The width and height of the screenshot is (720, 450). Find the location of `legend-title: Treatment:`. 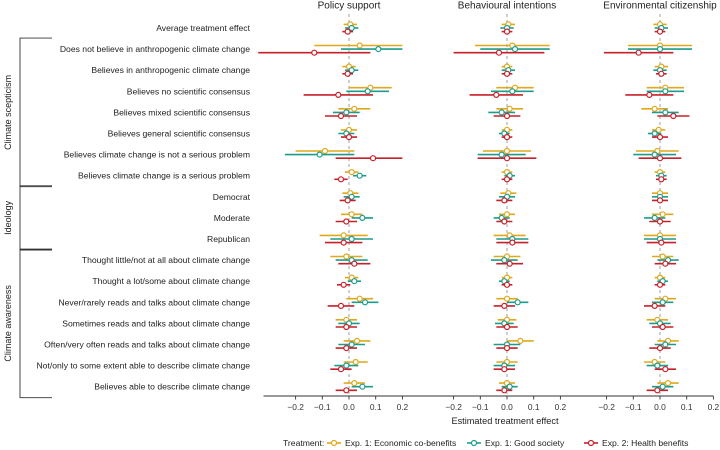

legend-title: Treatment: is located at coordinates (303, 443).